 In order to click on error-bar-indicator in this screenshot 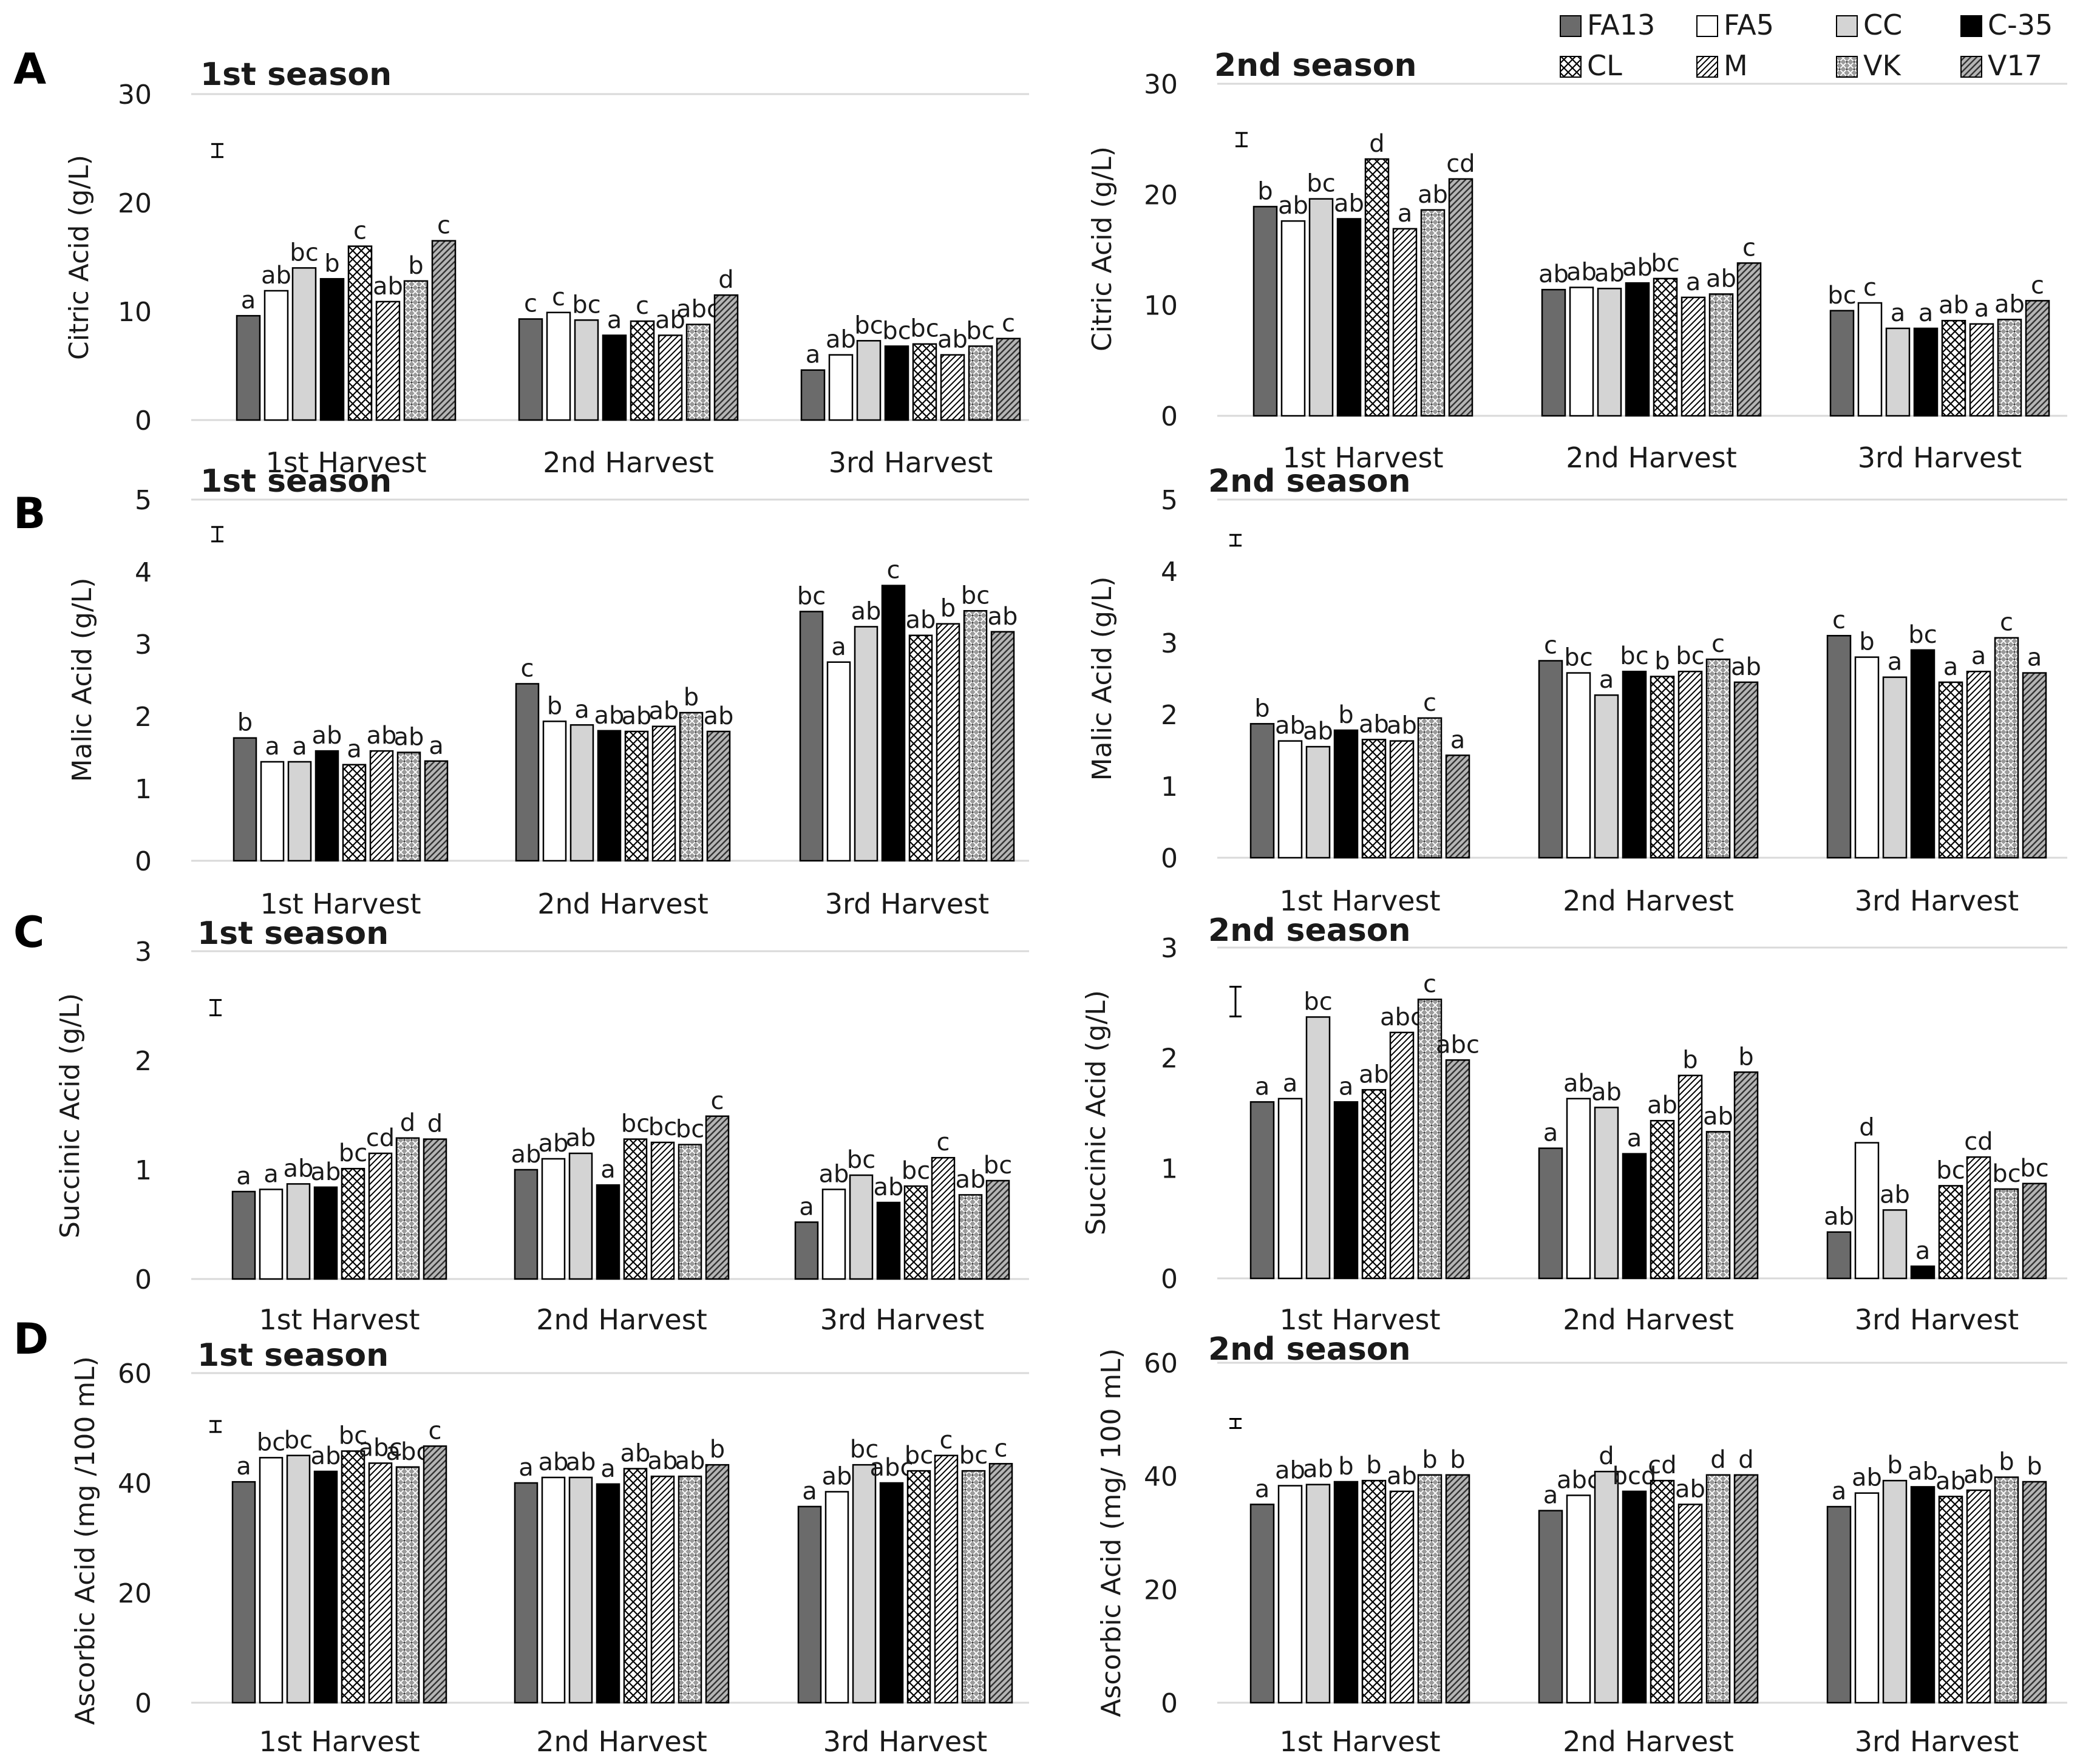, I will do `click(215, 1426)`.